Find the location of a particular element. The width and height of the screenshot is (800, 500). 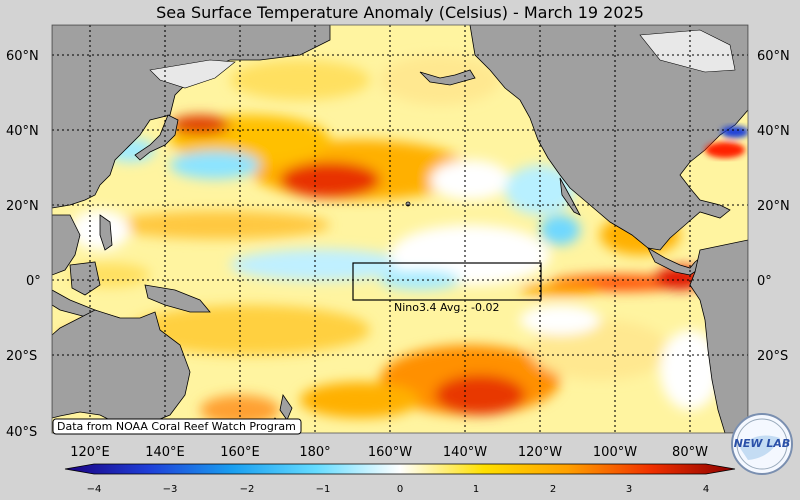

philippines-landmass is located at coordinates (106, 232).